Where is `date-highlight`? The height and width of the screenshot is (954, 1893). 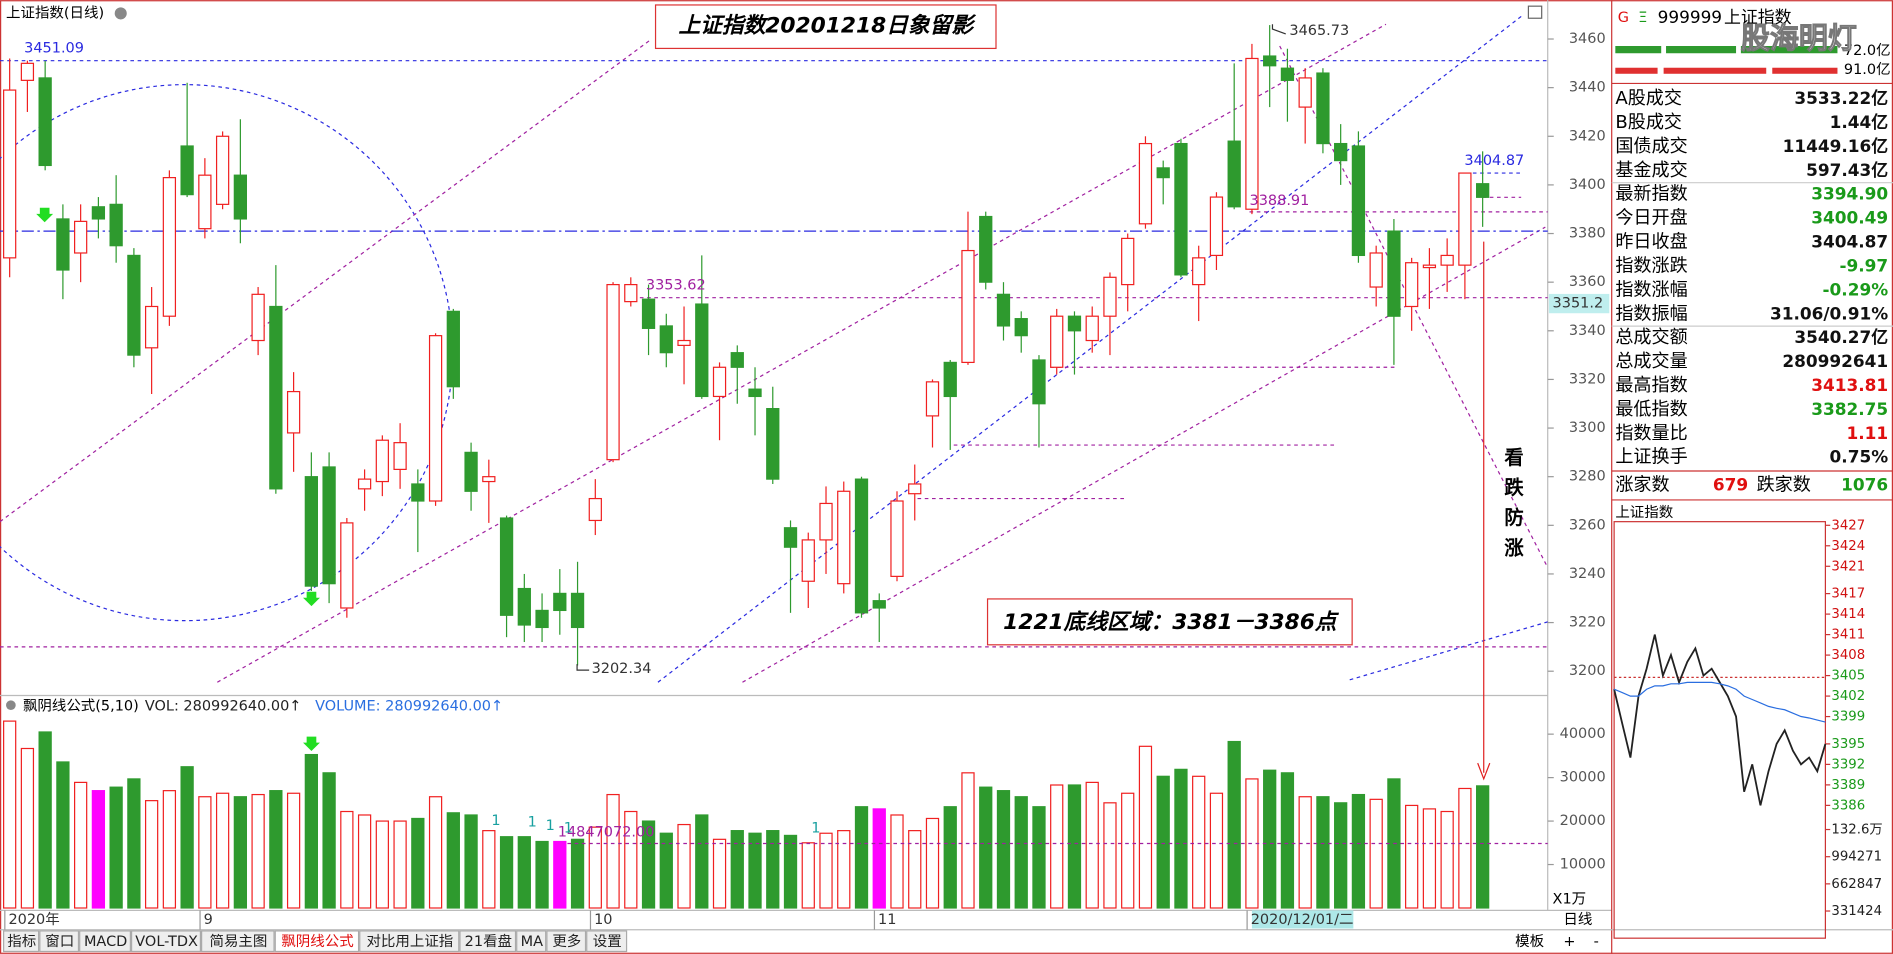 date-highlight is located at coordinates (1302, 919).